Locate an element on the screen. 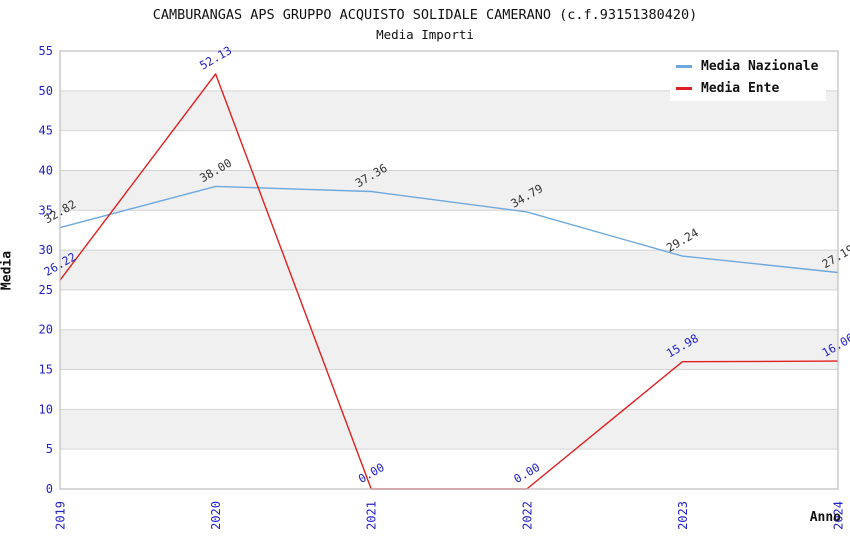  data-point-label: 52.13 is located at coordinates (215, 57).